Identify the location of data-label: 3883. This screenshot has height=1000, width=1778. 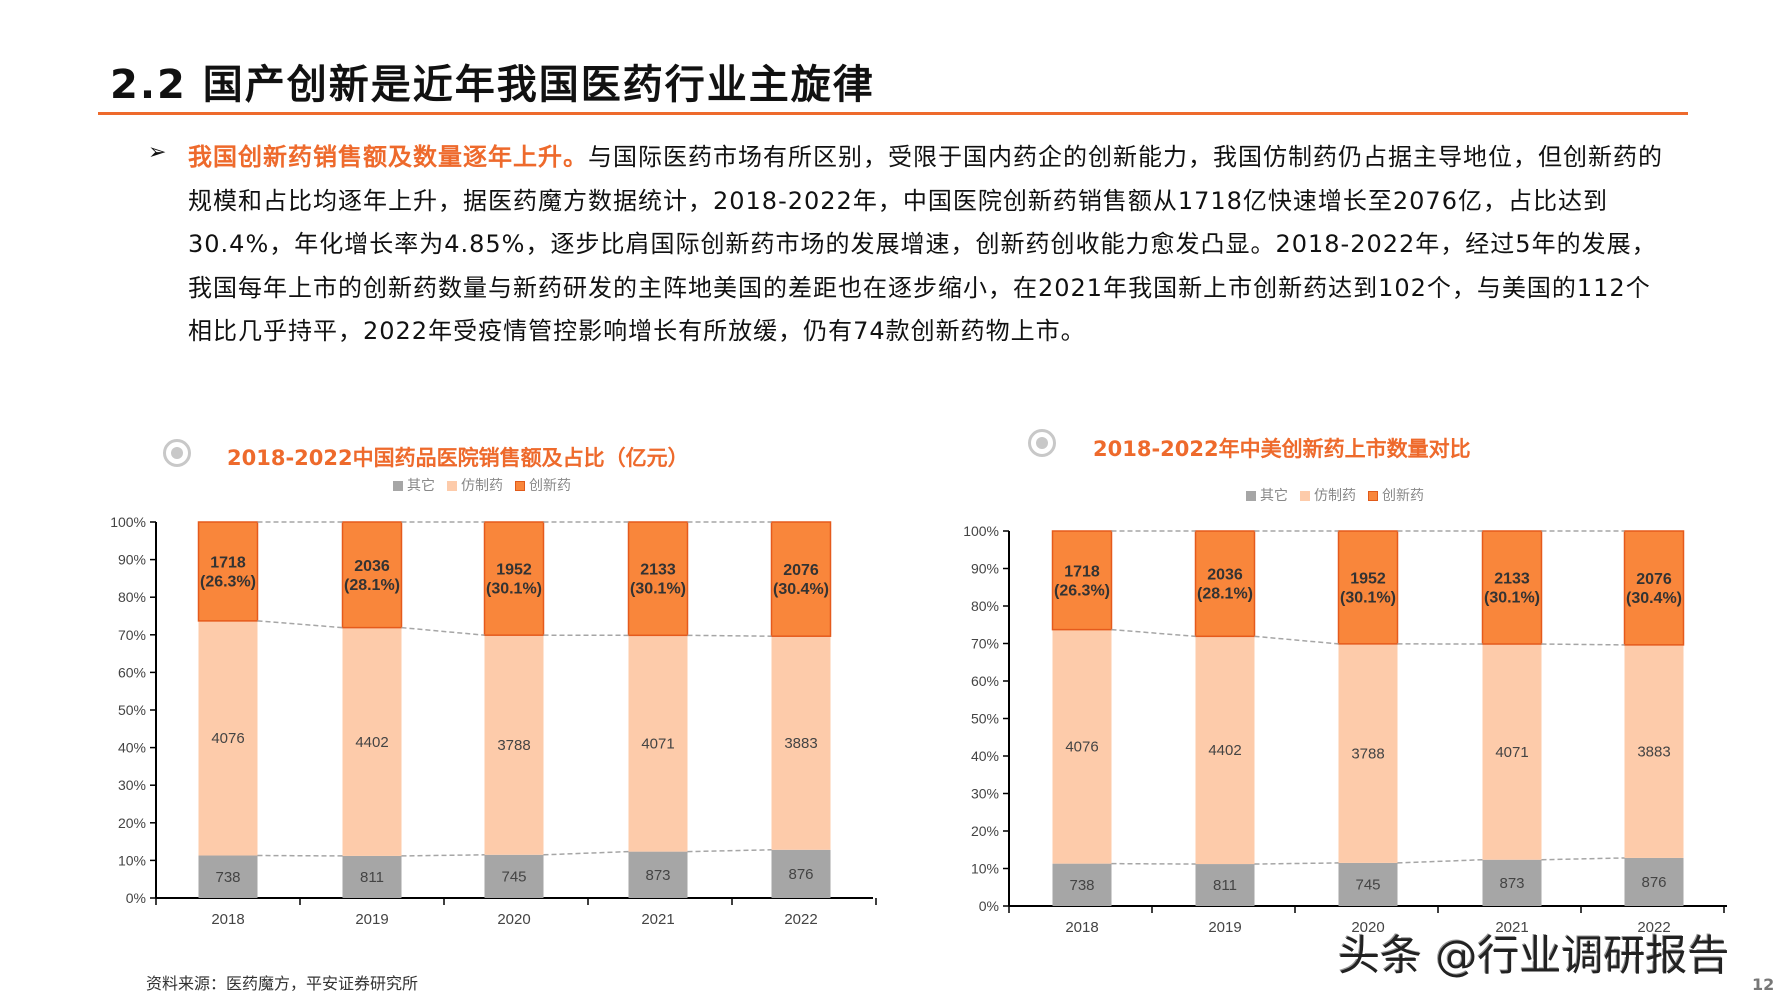
(800, 743).